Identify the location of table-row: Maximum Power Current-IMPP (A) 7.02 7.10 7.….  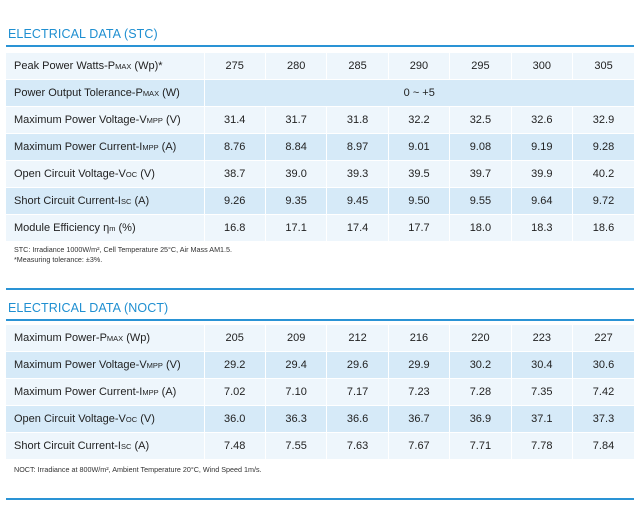
(320, 392).